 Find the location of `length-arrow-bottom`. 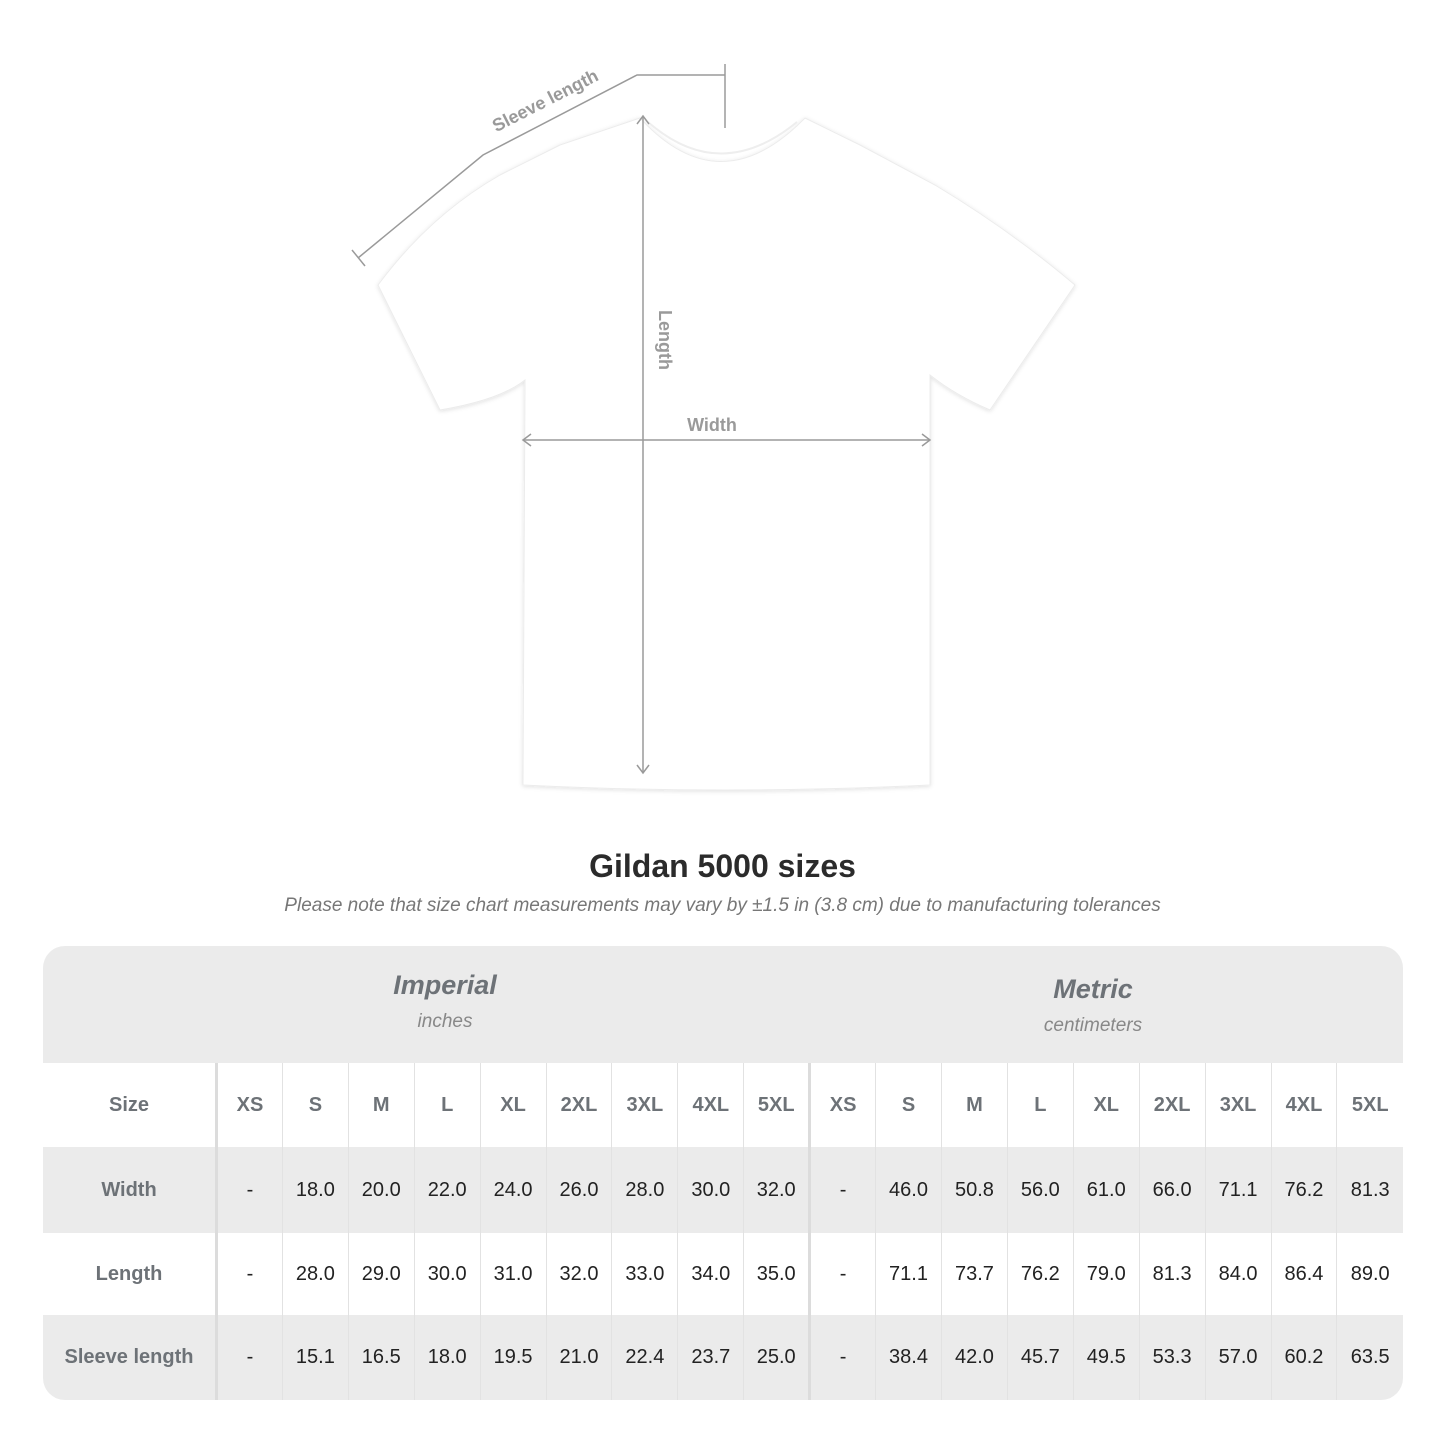

length-arrow-bottom is located at coordinates (643, 769).